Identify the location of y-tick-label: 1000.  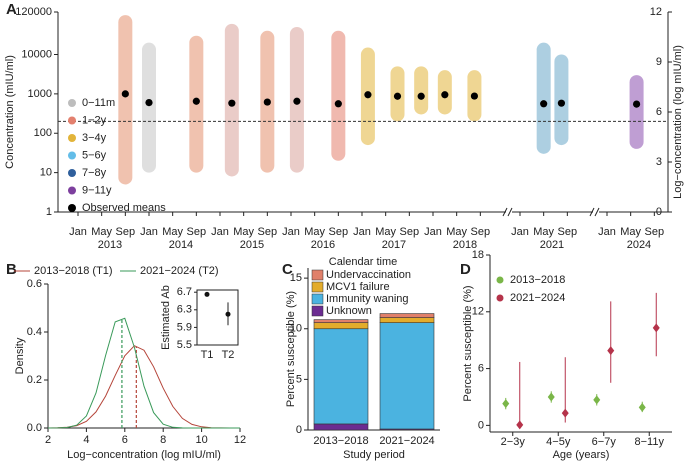
(40, 94).